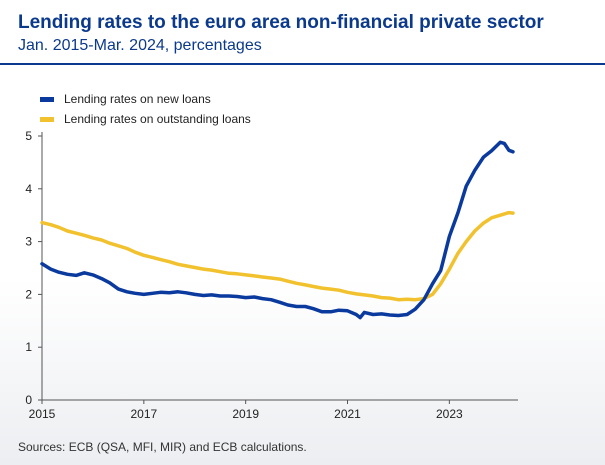 The width and height of the screenshot is (605, 465). Describe the element at coordinates (28, 242) in the screenshot. I see `y-tick-label: 3` at that location.